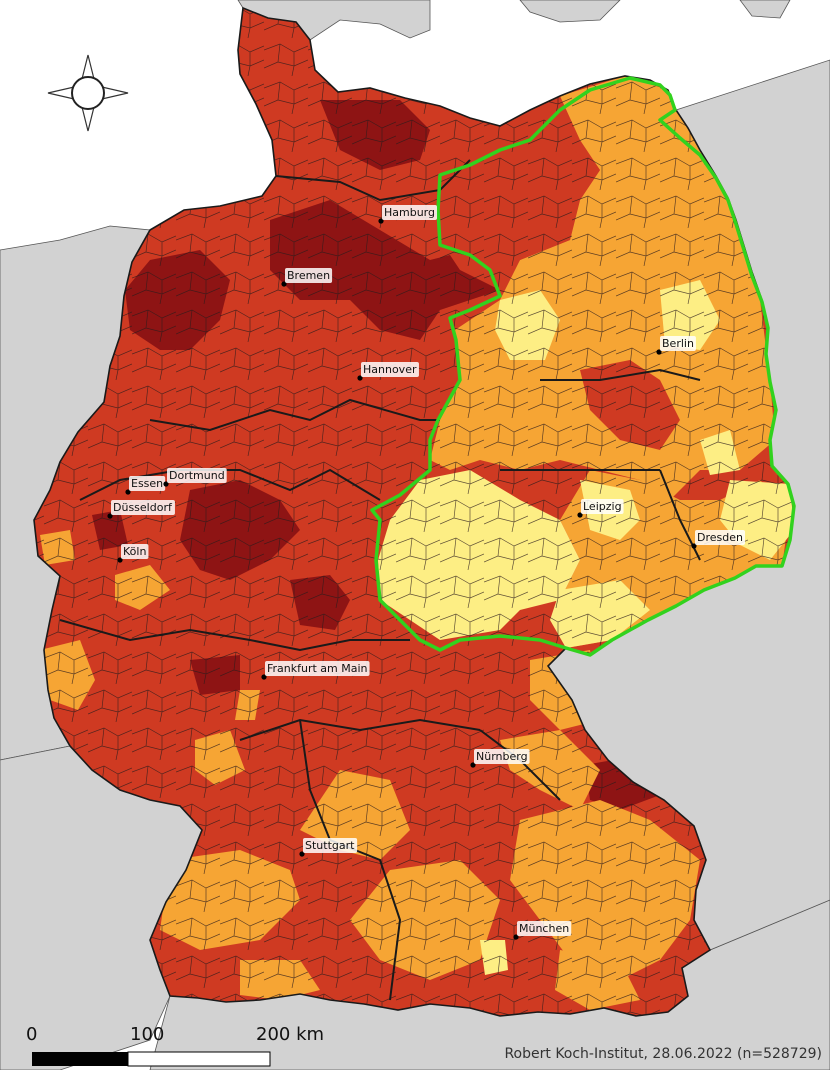 This screenshot has width=830, height=1070. I want to click on city-essen: Essen, so click(145, 485).